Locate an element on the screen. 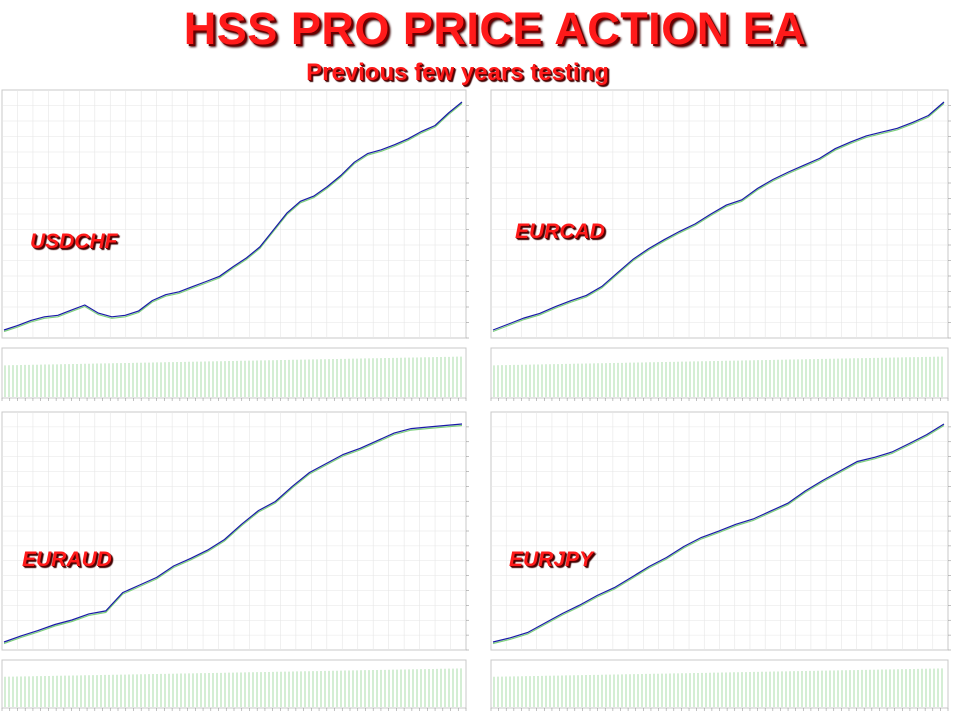  page-title: HSS PRO PRICE ACTION EA is located at coordinates (495, 28).